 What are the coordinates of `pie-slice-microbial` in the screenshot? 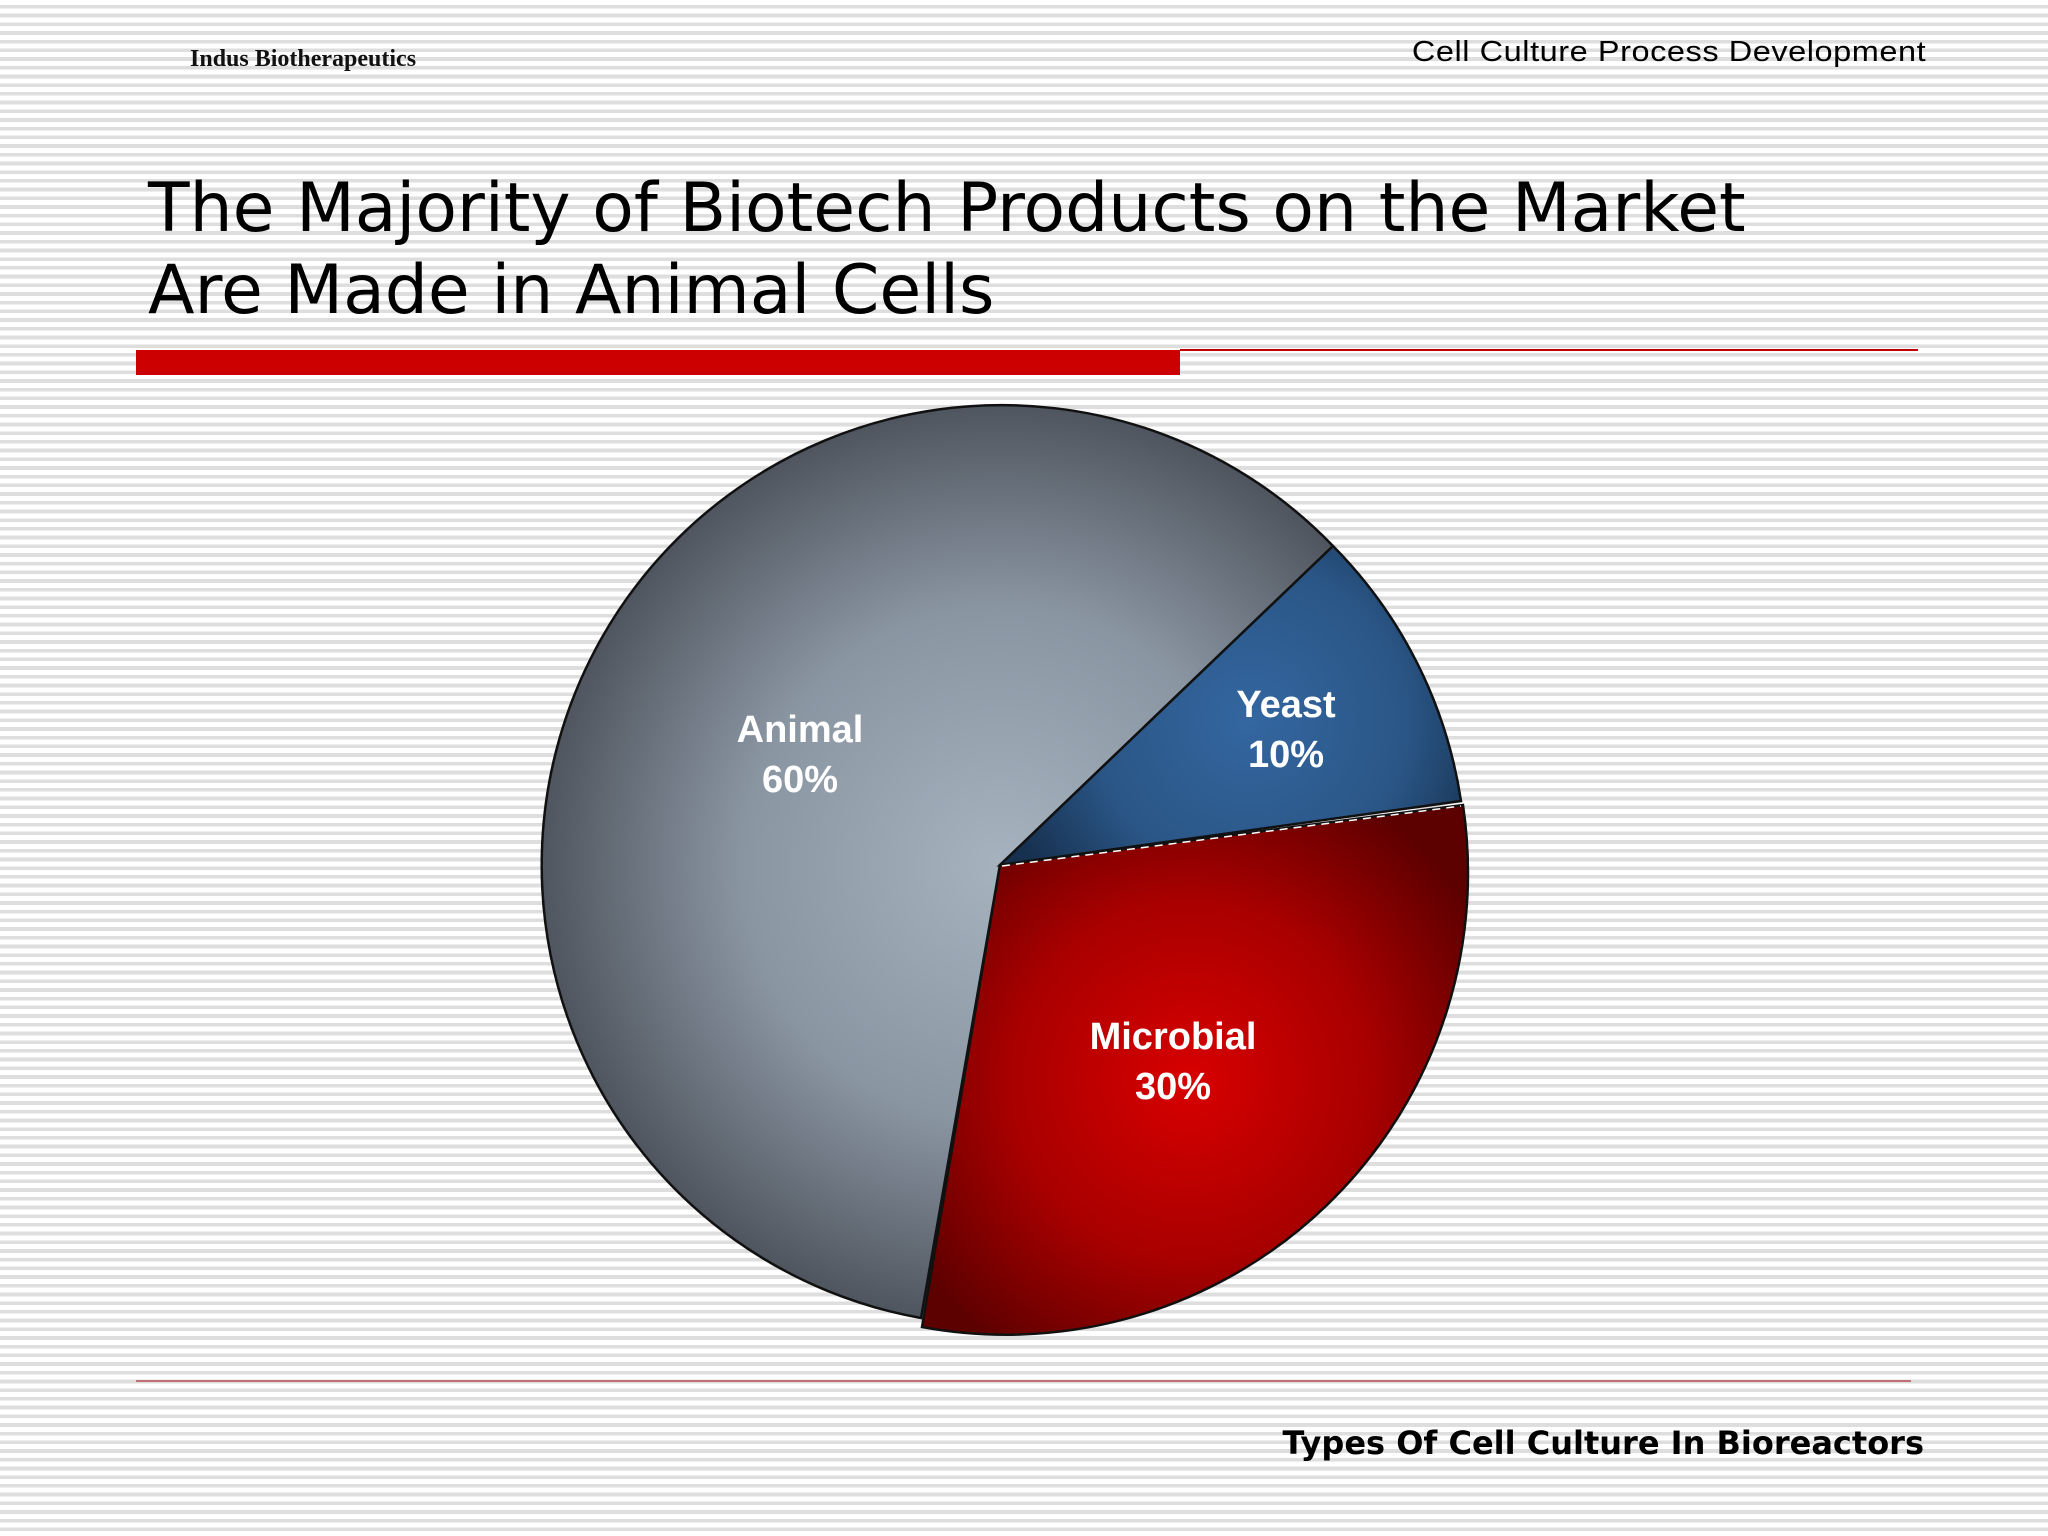 It's located at (1195, 1069).